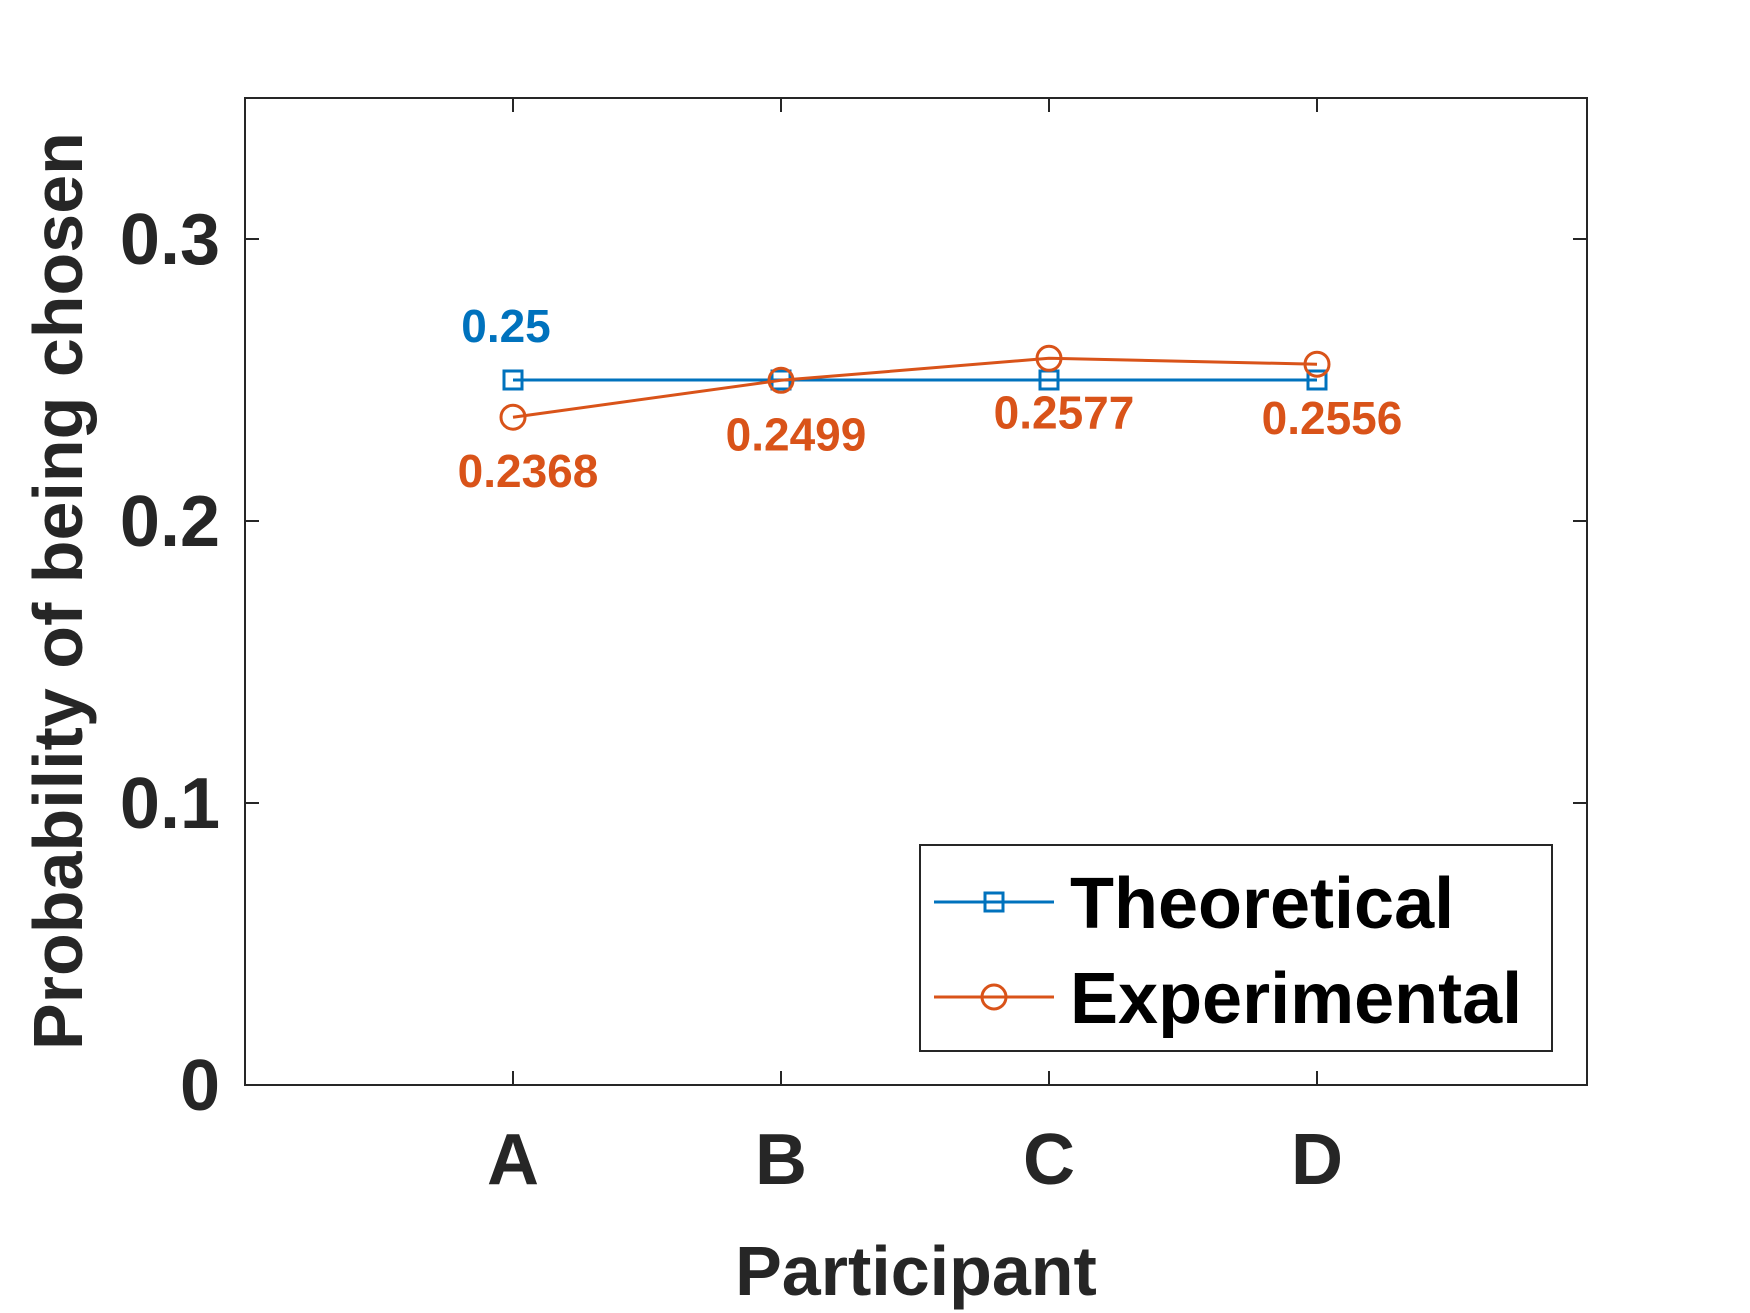  I want to click on y-tick-label: 0.1, so click(170, 804).